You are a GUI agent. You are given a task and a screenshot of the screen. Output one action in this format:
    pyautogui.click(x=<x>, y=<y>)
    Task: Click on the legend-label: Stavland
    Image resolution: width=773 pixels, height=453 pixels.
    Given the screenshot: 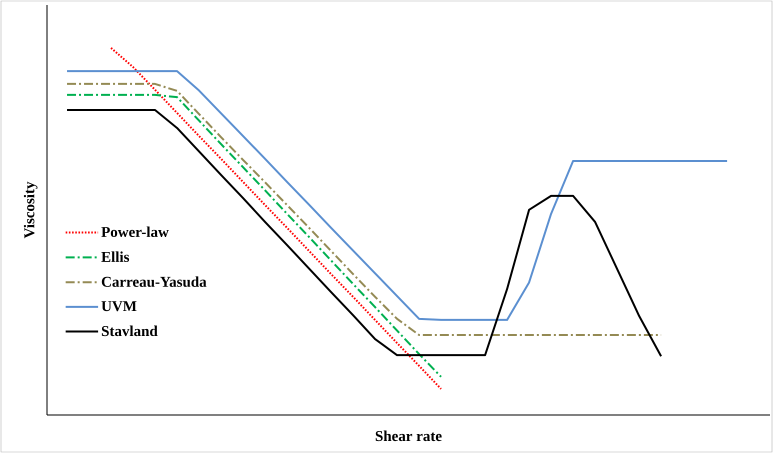 What is the action you would take?
    pyautogui.click(x=130, y=331)
    